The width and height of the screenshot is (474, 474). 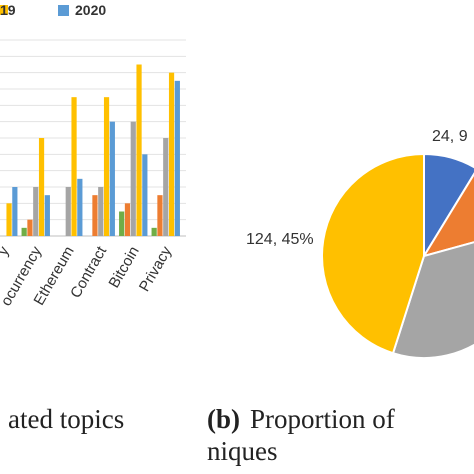 I want to click on pie-chart-caption: (b) Proportion of, so click(x=301, y=419).